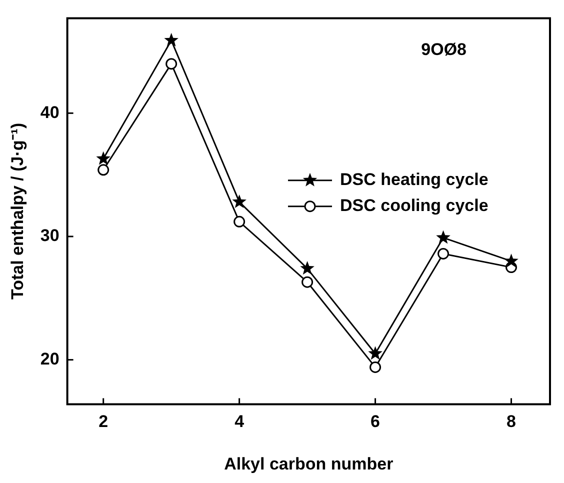 Image resolution: width=564 pixels, height=483 pixels. Describe the element at coordinates (511, 422) in the screenshot. I see `x-tick-label: 8` at that location.